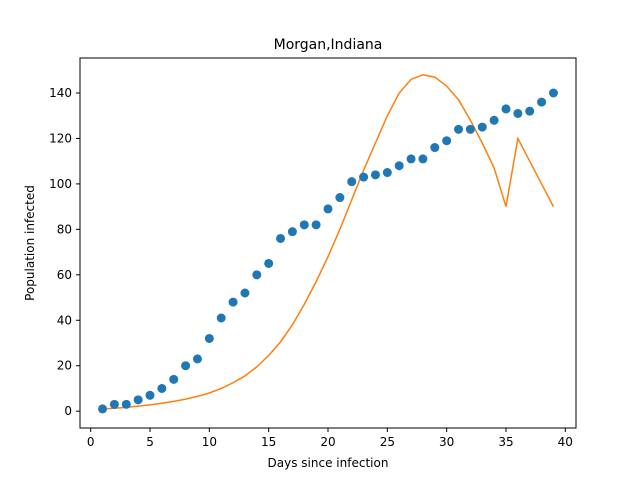 The image size is (640, 480). I want to click on y-tick-label: 0, so click(68, 411).